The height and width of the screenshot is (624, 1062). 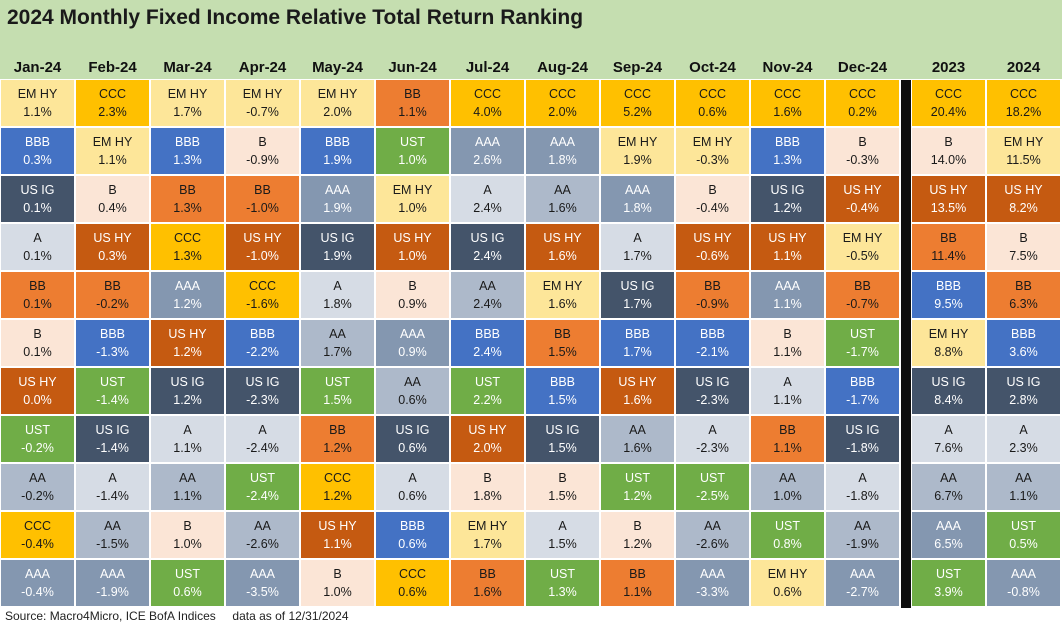 I want to click on asset-label: BBB, so click(x=712, y=334).